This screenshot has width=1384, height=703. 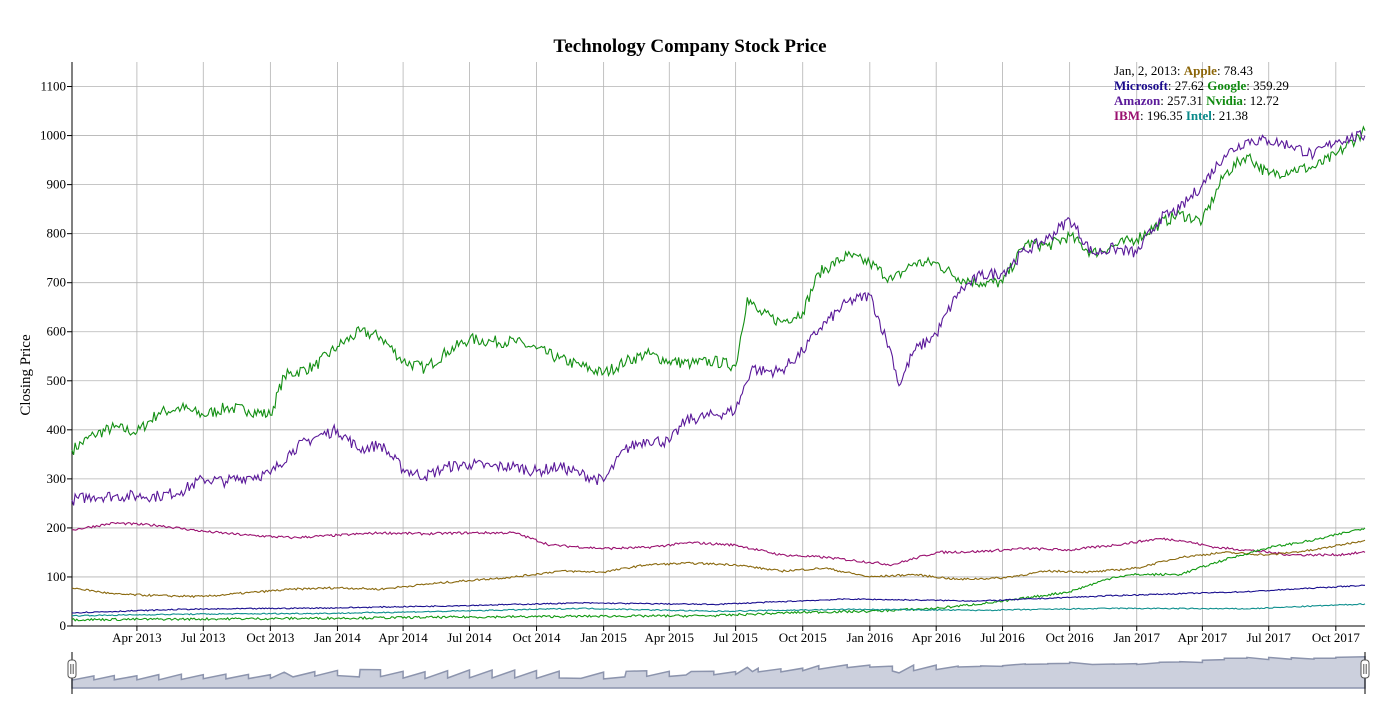 What do you see at coordinates (718, 569) in the screenshot?
I see `series-line-apple` at bounding box center [718, 569].